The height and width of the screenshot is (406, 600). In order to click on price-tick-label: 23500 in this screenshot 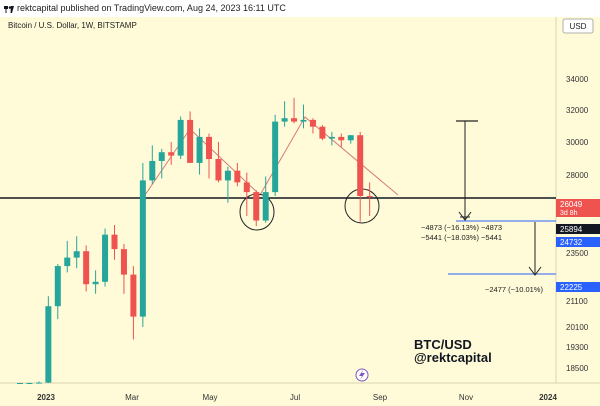, I will do `click(577, 253)`.